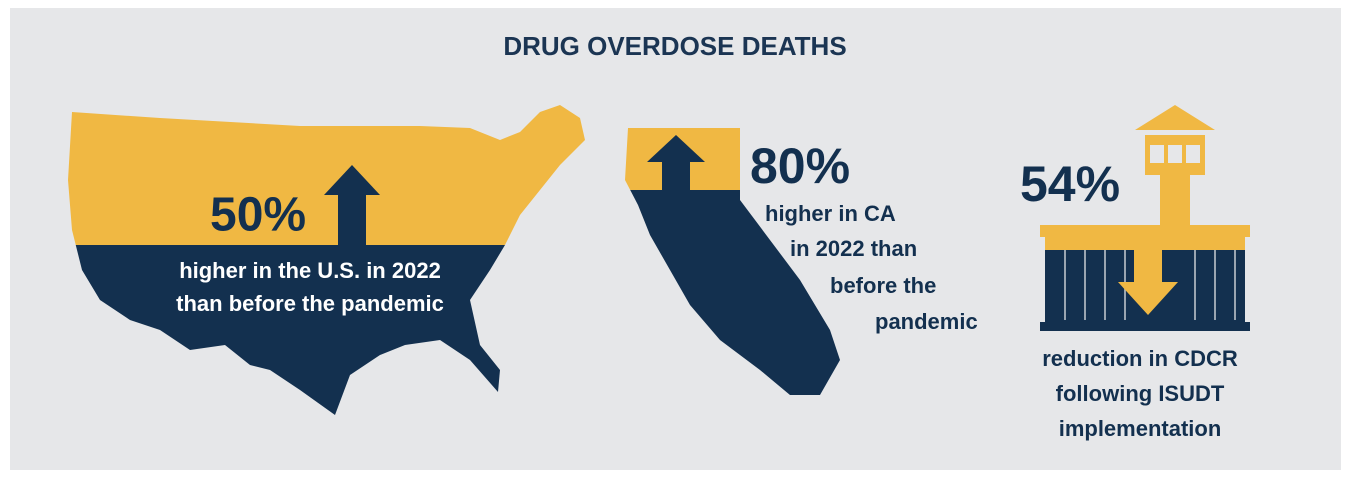 This screenshot has width=1351, height=477. I want to click on stat-line: before the, so click(883, 285).